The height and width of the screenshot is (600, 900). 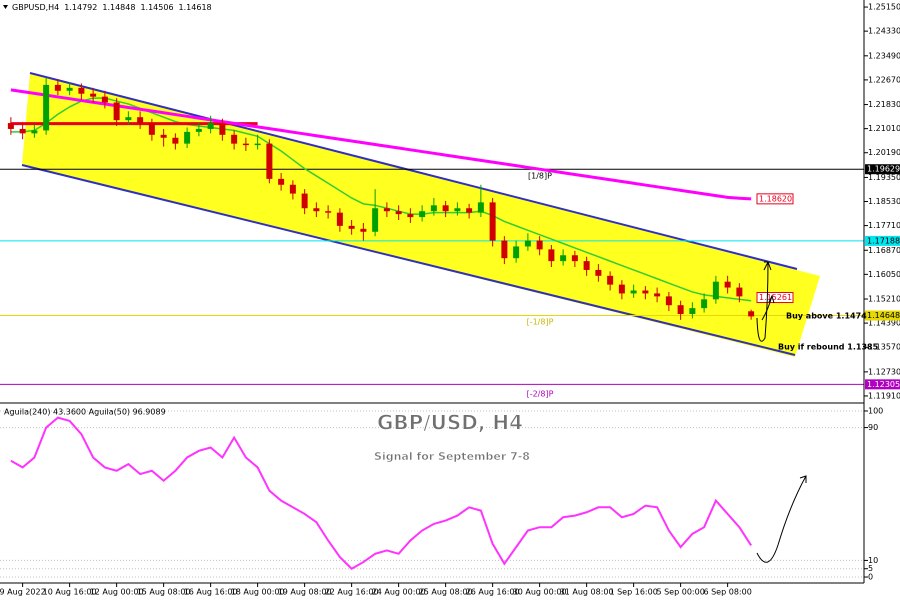 What do you see at coordinates (884, 79) in the screenshot?
I see `y-tick-label: 1.22670` at bounding box center [884, 79].